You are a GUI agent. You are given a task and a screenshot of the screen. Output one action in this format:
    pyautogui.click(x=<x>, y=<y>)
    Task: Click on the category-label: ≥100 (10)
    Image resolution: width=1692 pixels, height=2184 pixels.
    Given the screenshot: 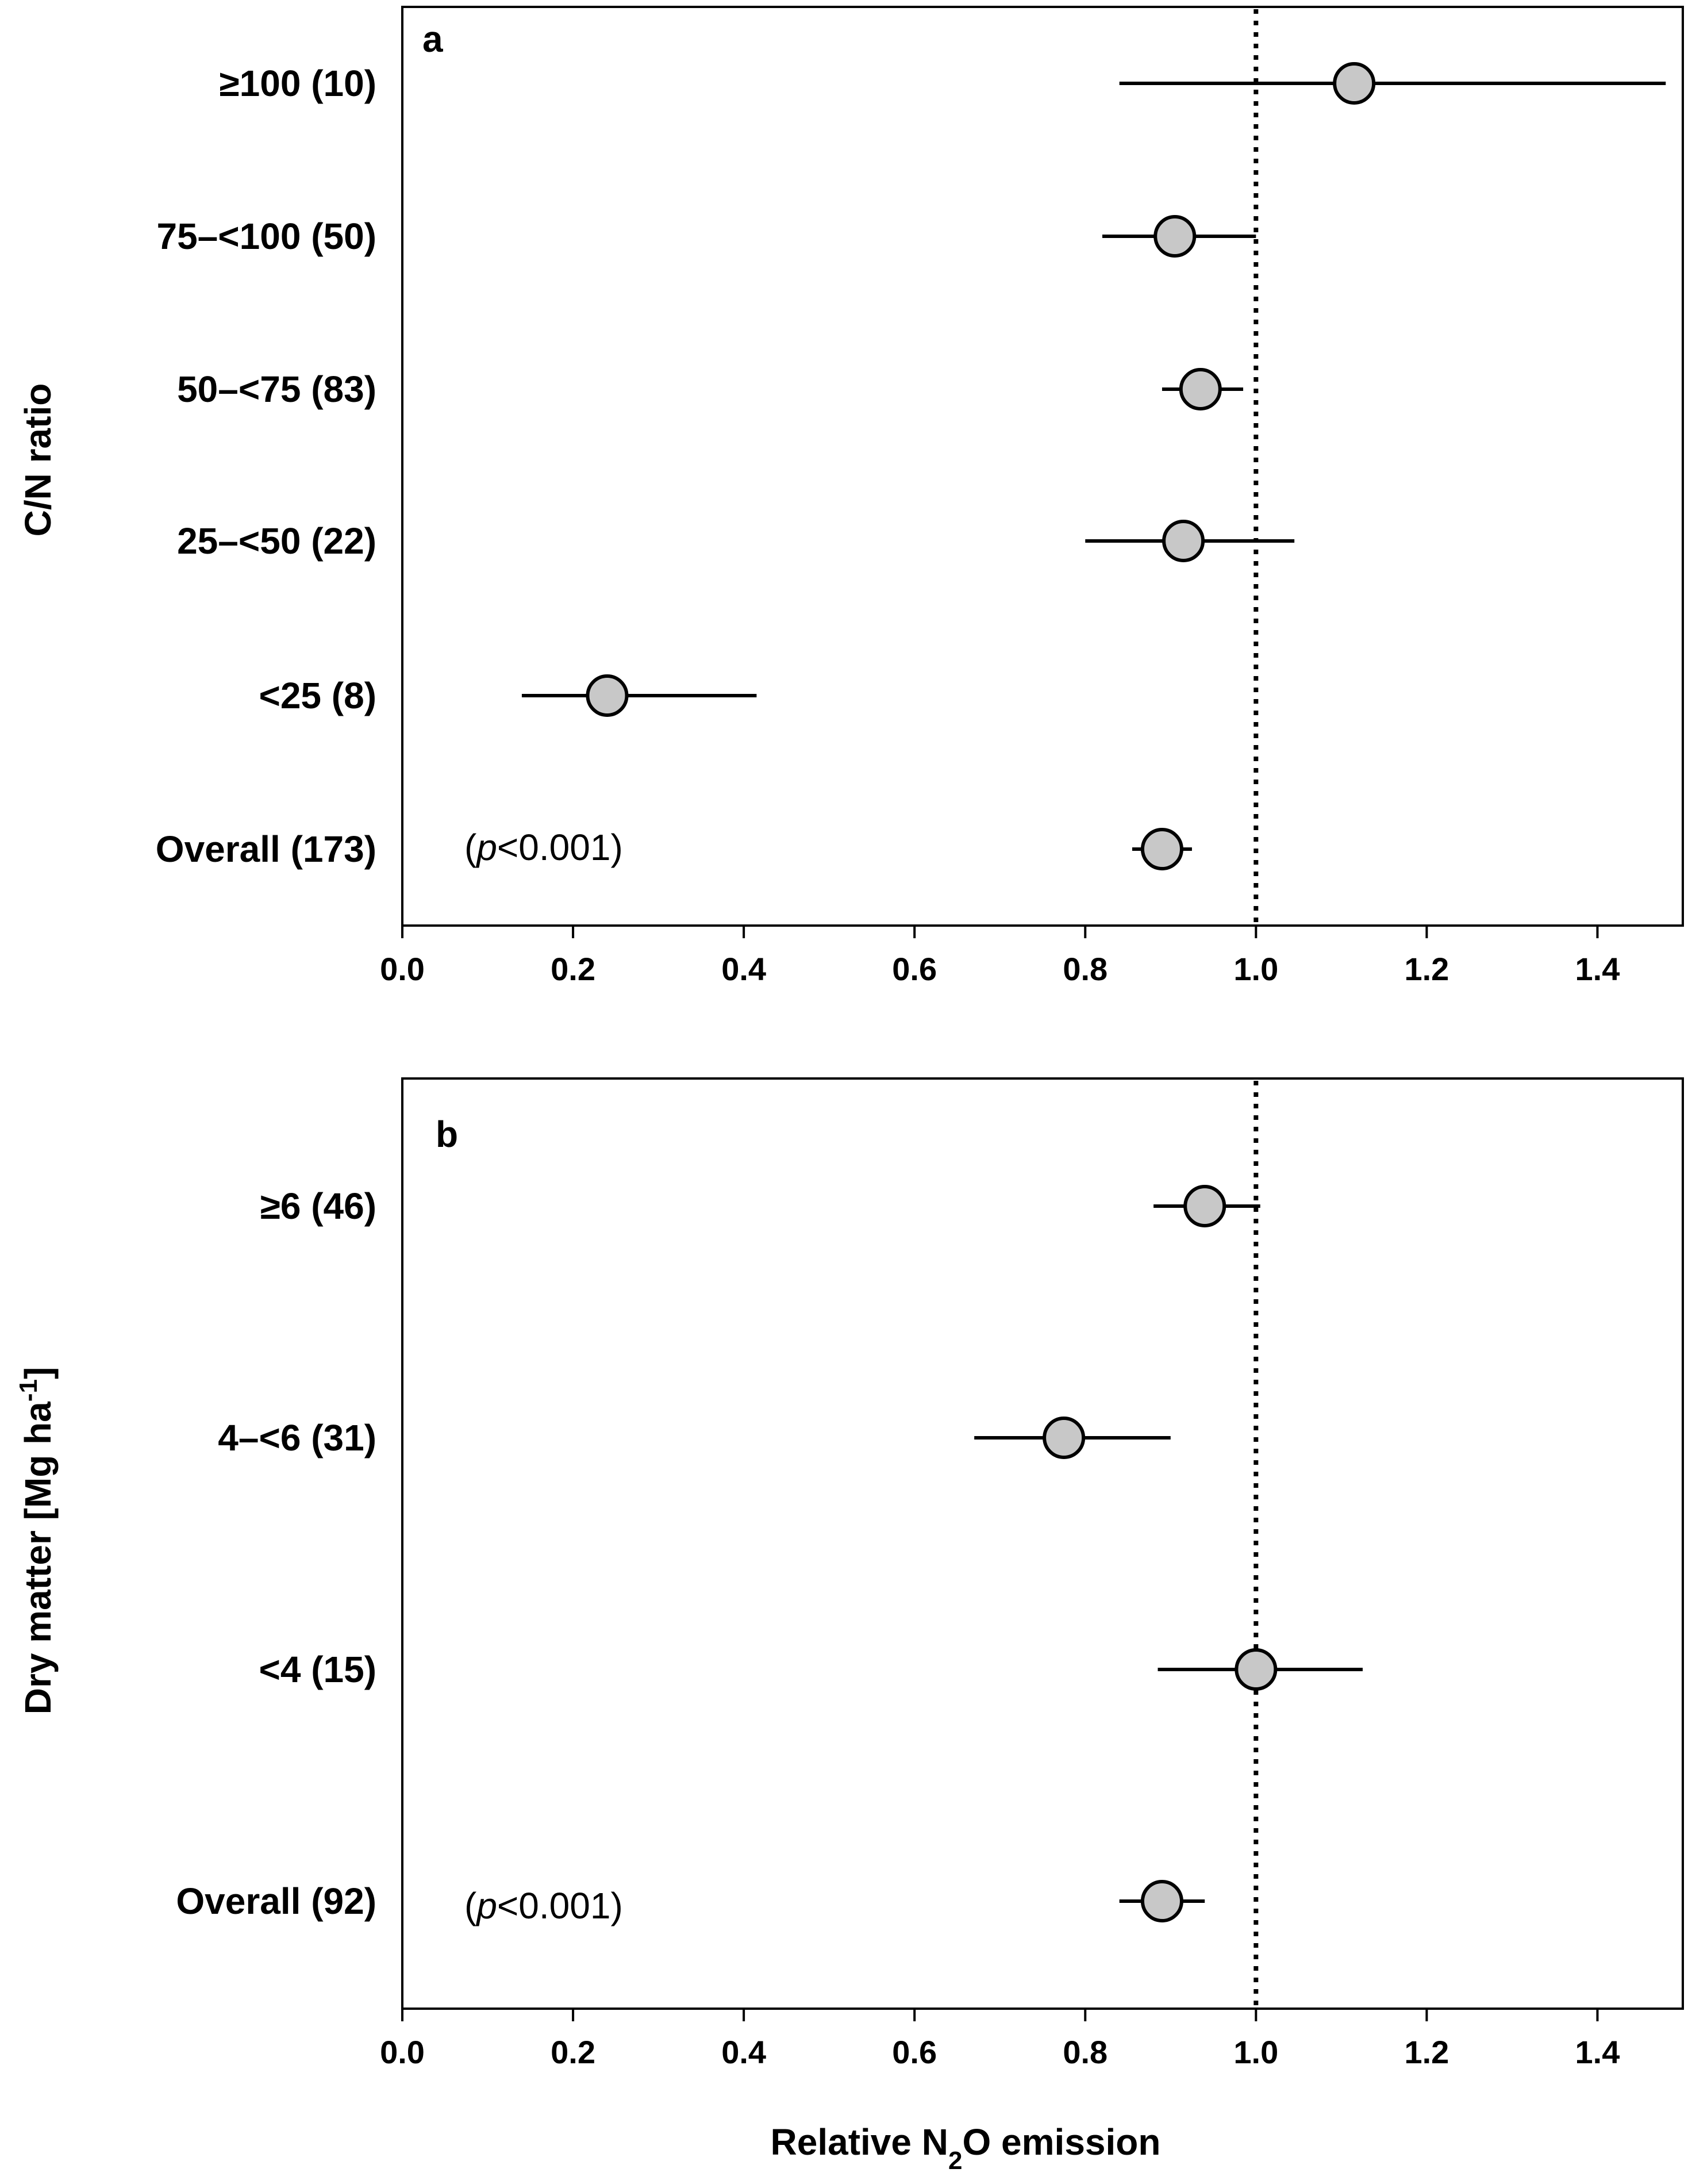 What is the action you would take?
    pyautogui.click(x=298, y=84)
    